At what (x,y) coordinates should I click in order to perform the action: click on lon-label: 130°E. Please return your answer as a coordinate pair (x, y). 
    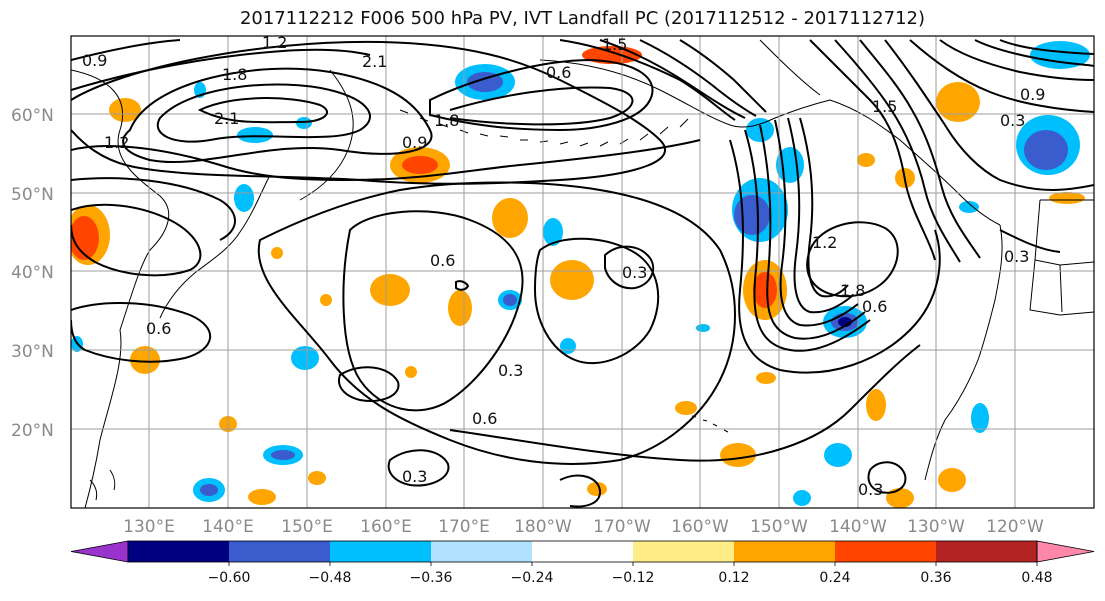
    Looking at the image, I should click on (149, 527).